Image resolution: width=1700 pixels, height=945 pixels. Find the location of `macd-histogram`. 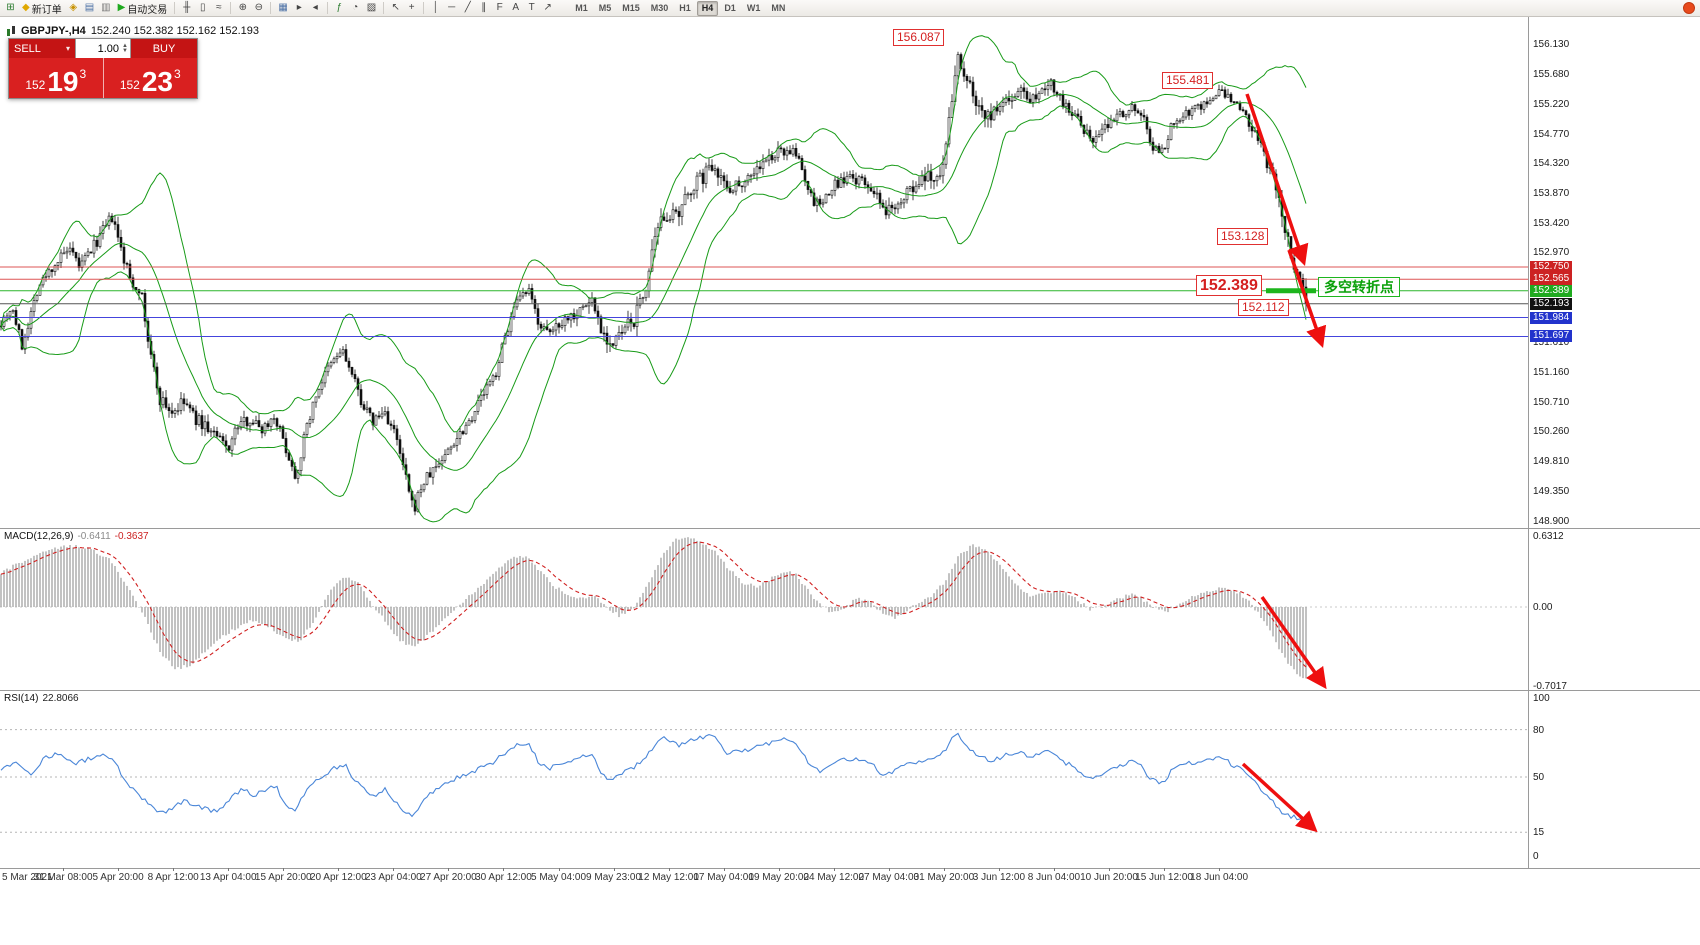

macd-histogram is located at coordinates (764, 608).